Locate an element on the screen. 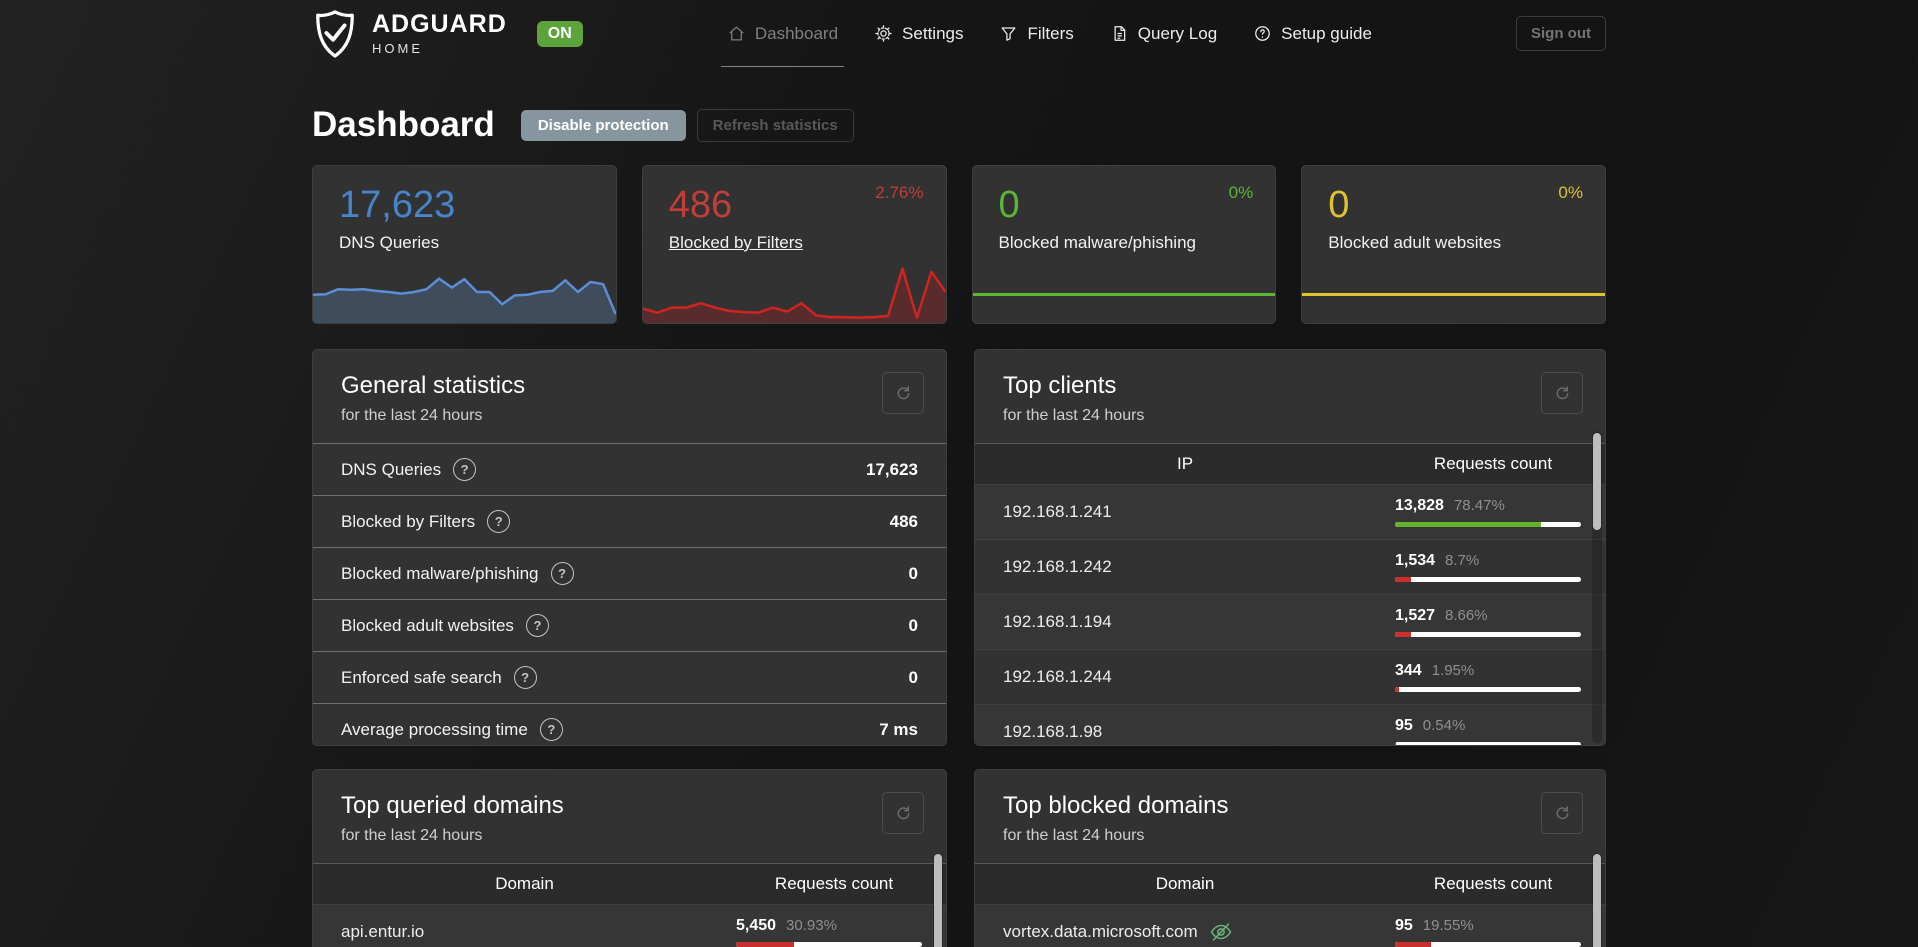 Image resolution: width=1918 pixels, height=947 pixels. stat-row-value: 17,623 is located at coordinates (892, 469).